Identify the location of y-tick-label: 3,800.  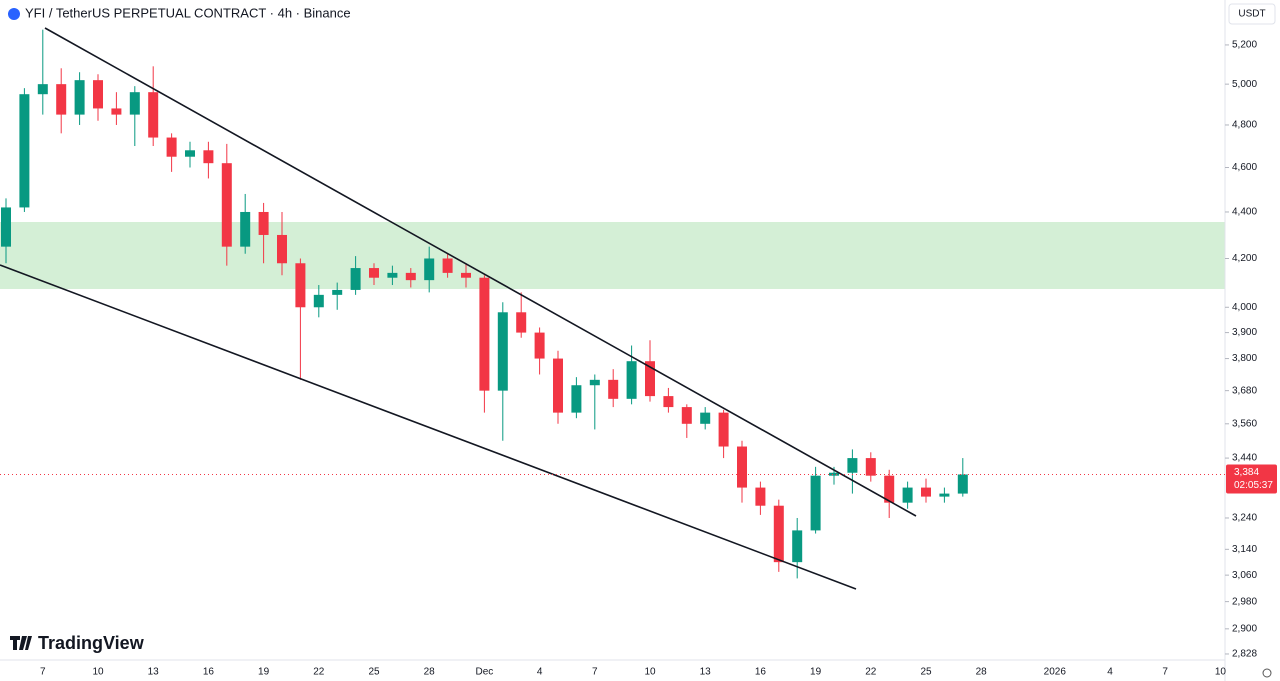
(1244, 358).